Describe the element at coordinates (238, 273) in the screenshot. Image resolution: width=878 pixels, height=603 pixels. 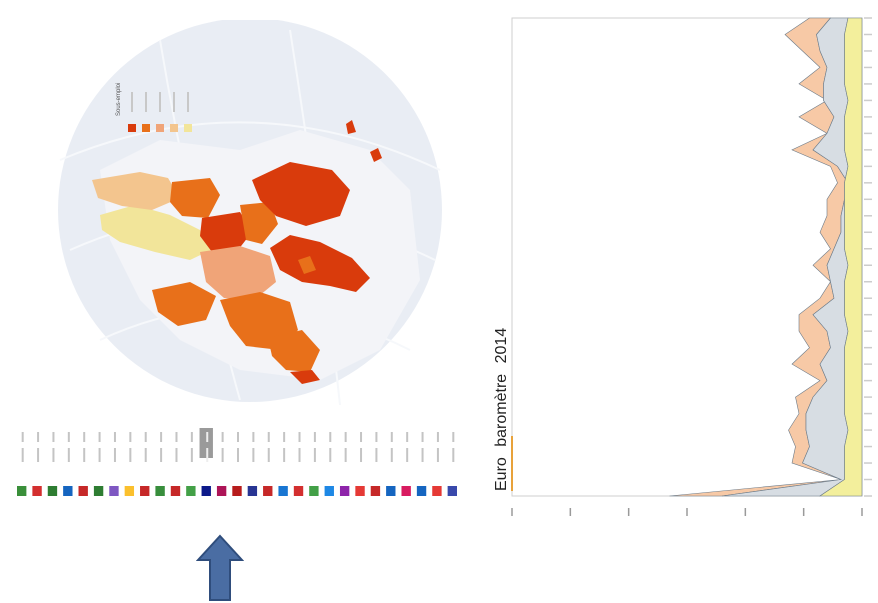
I see `map-region-medium` at that location.